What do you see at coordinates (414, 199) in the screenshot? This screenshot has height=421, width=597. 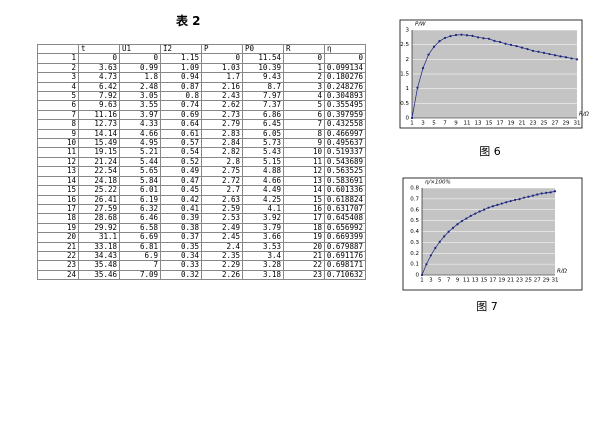 I see `y-tick-label: 0.7` at bounding box center [414, 199].